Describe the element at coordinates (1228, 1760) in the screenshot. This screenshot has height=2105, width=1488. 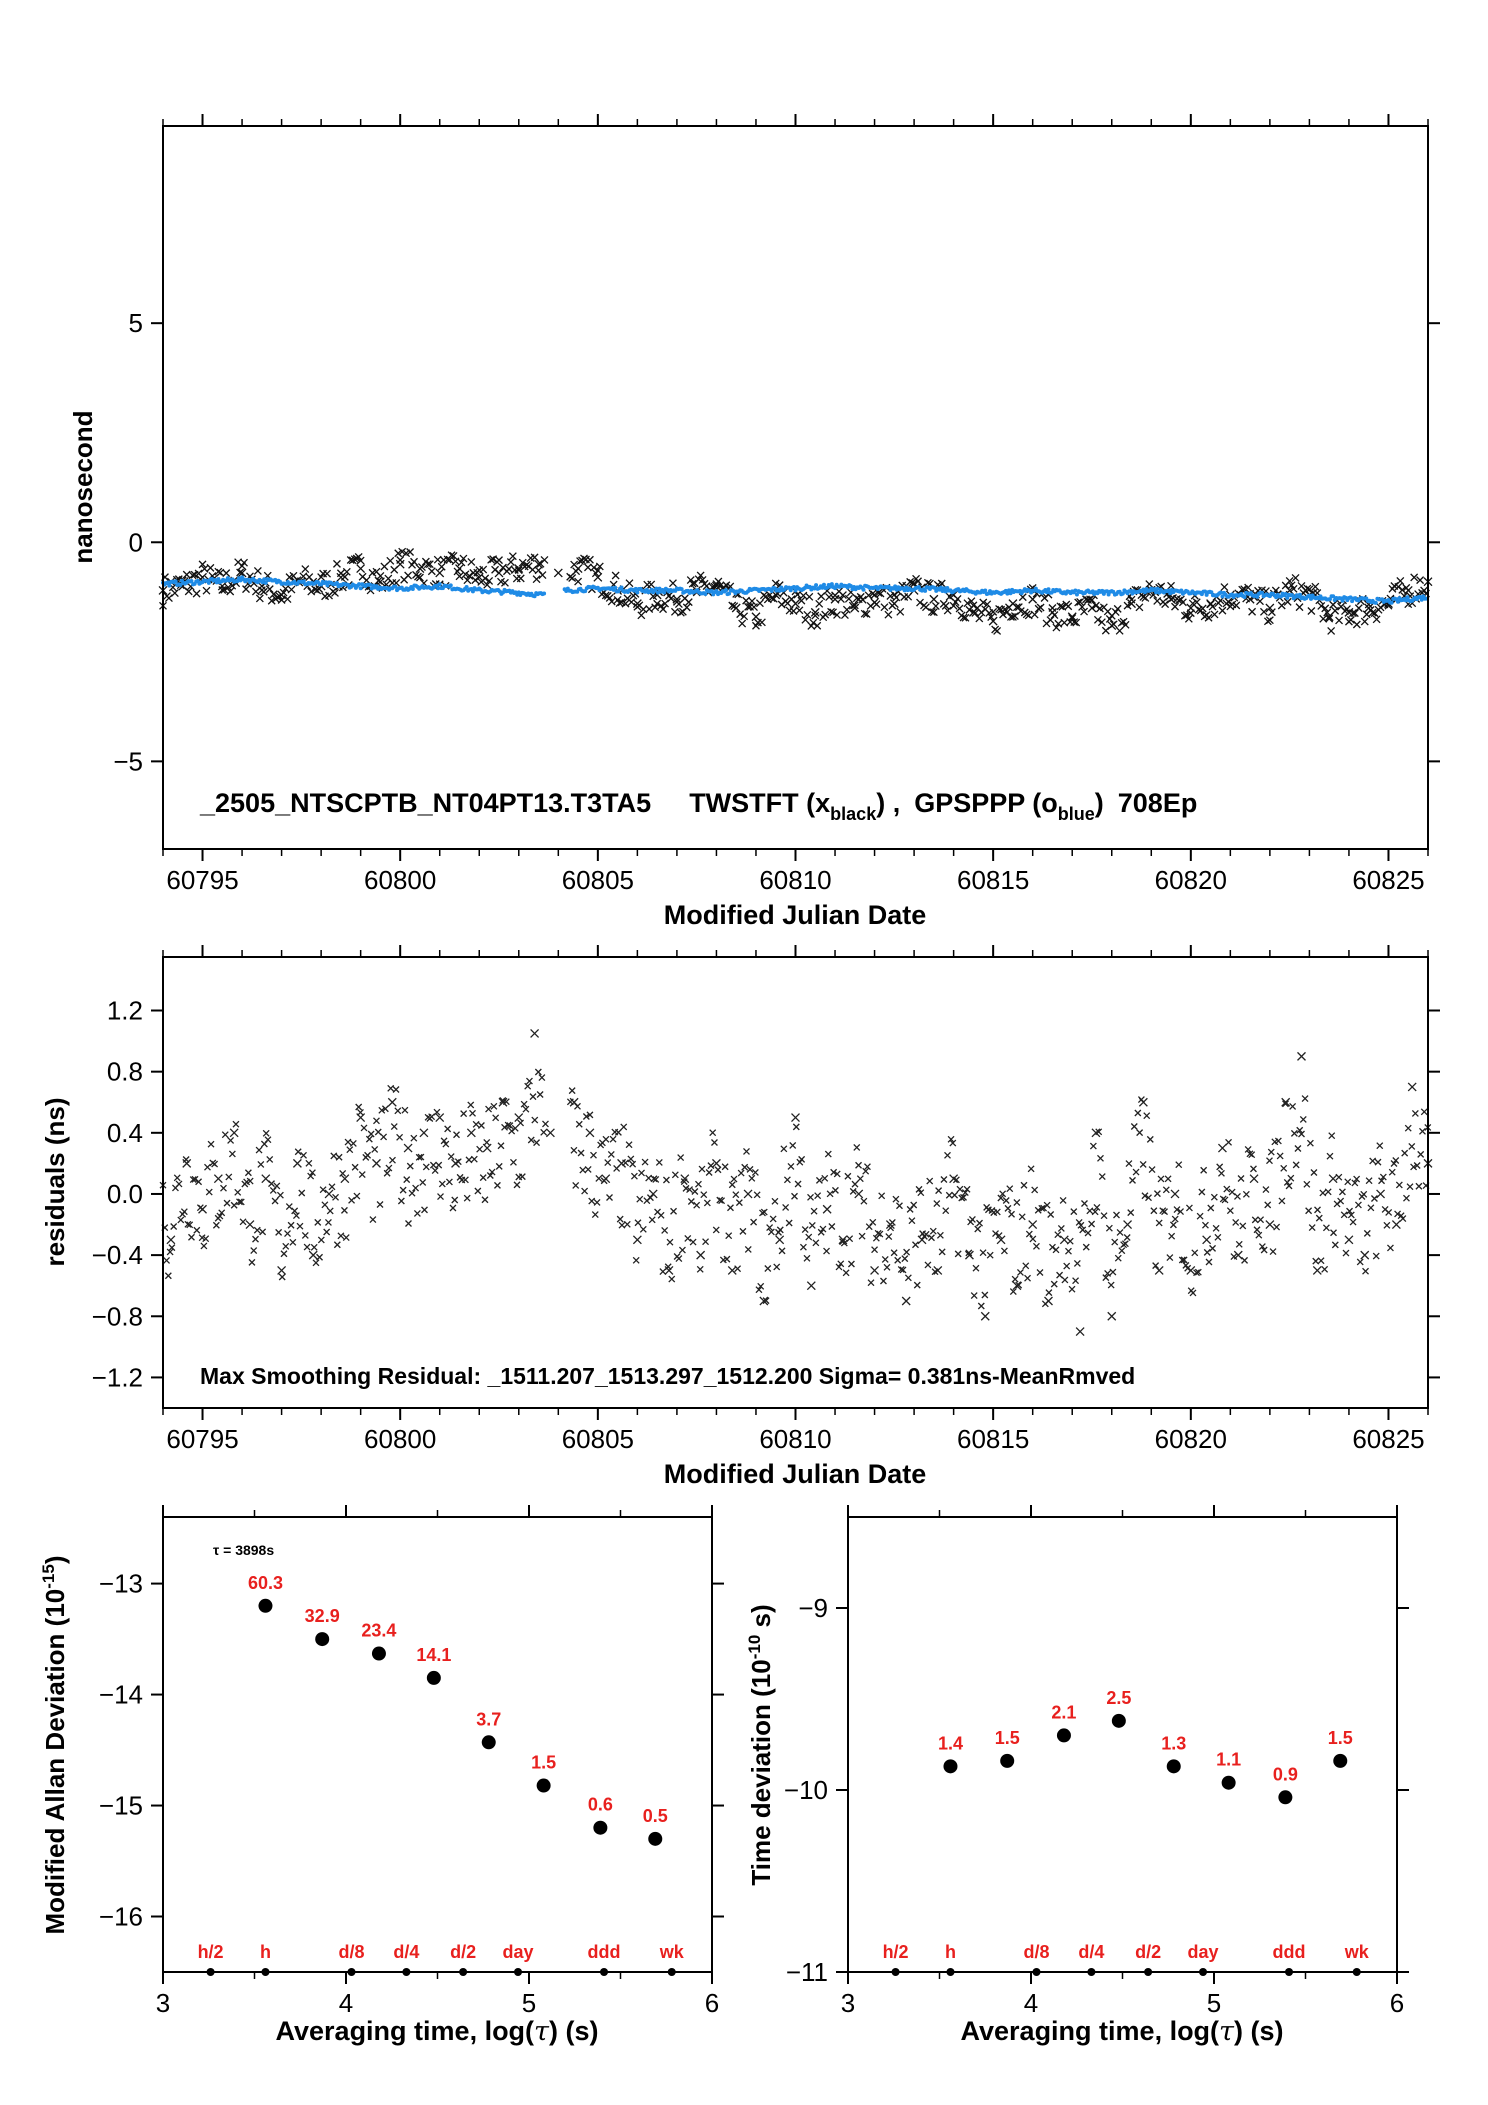
I see `tdev-point-label: 1.1` at that location.